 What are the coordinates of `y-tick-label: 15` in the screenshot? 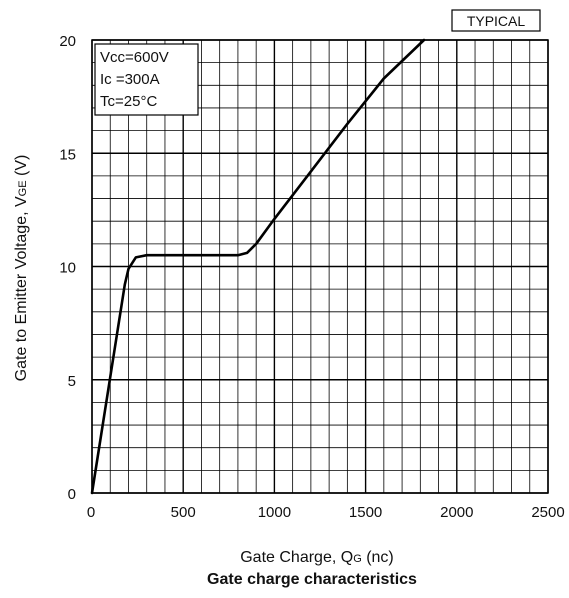 It's located at (67, 154).